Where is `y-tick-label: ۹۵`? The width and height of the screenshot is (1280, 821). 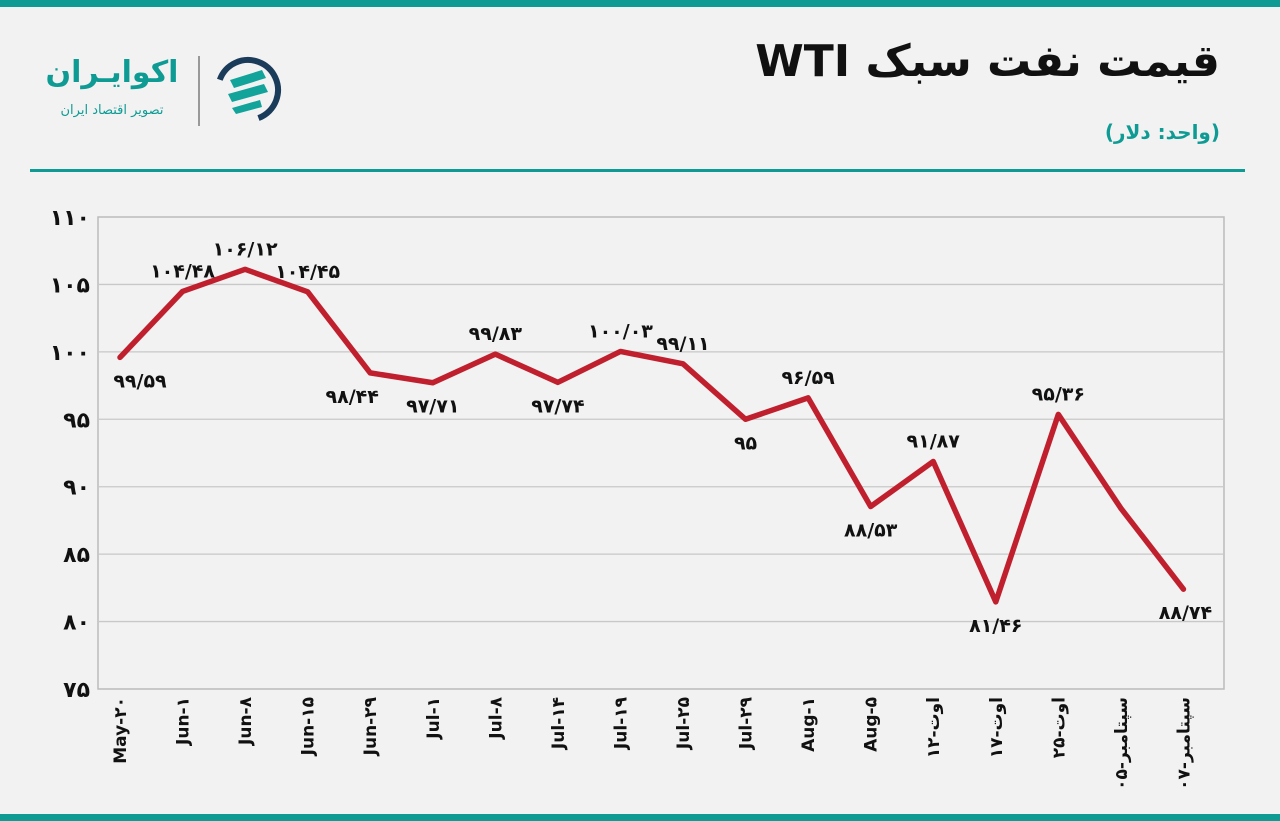 y-tick-label: ۹۵ is located at coordinates (76, 420).